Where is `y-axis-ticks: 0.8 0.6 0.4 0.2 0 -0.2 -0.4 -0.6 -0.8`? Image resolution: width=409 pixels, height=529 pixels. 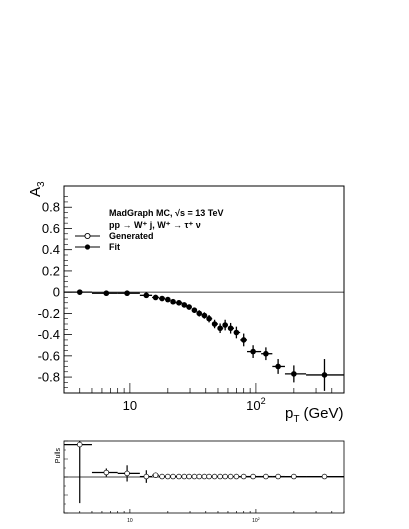
y-axis-ticks: 0.8 0.6 0.4 0.2 0 -0.2 -0.4 -0.6 -0.8 is located at coordinates (55, 292).